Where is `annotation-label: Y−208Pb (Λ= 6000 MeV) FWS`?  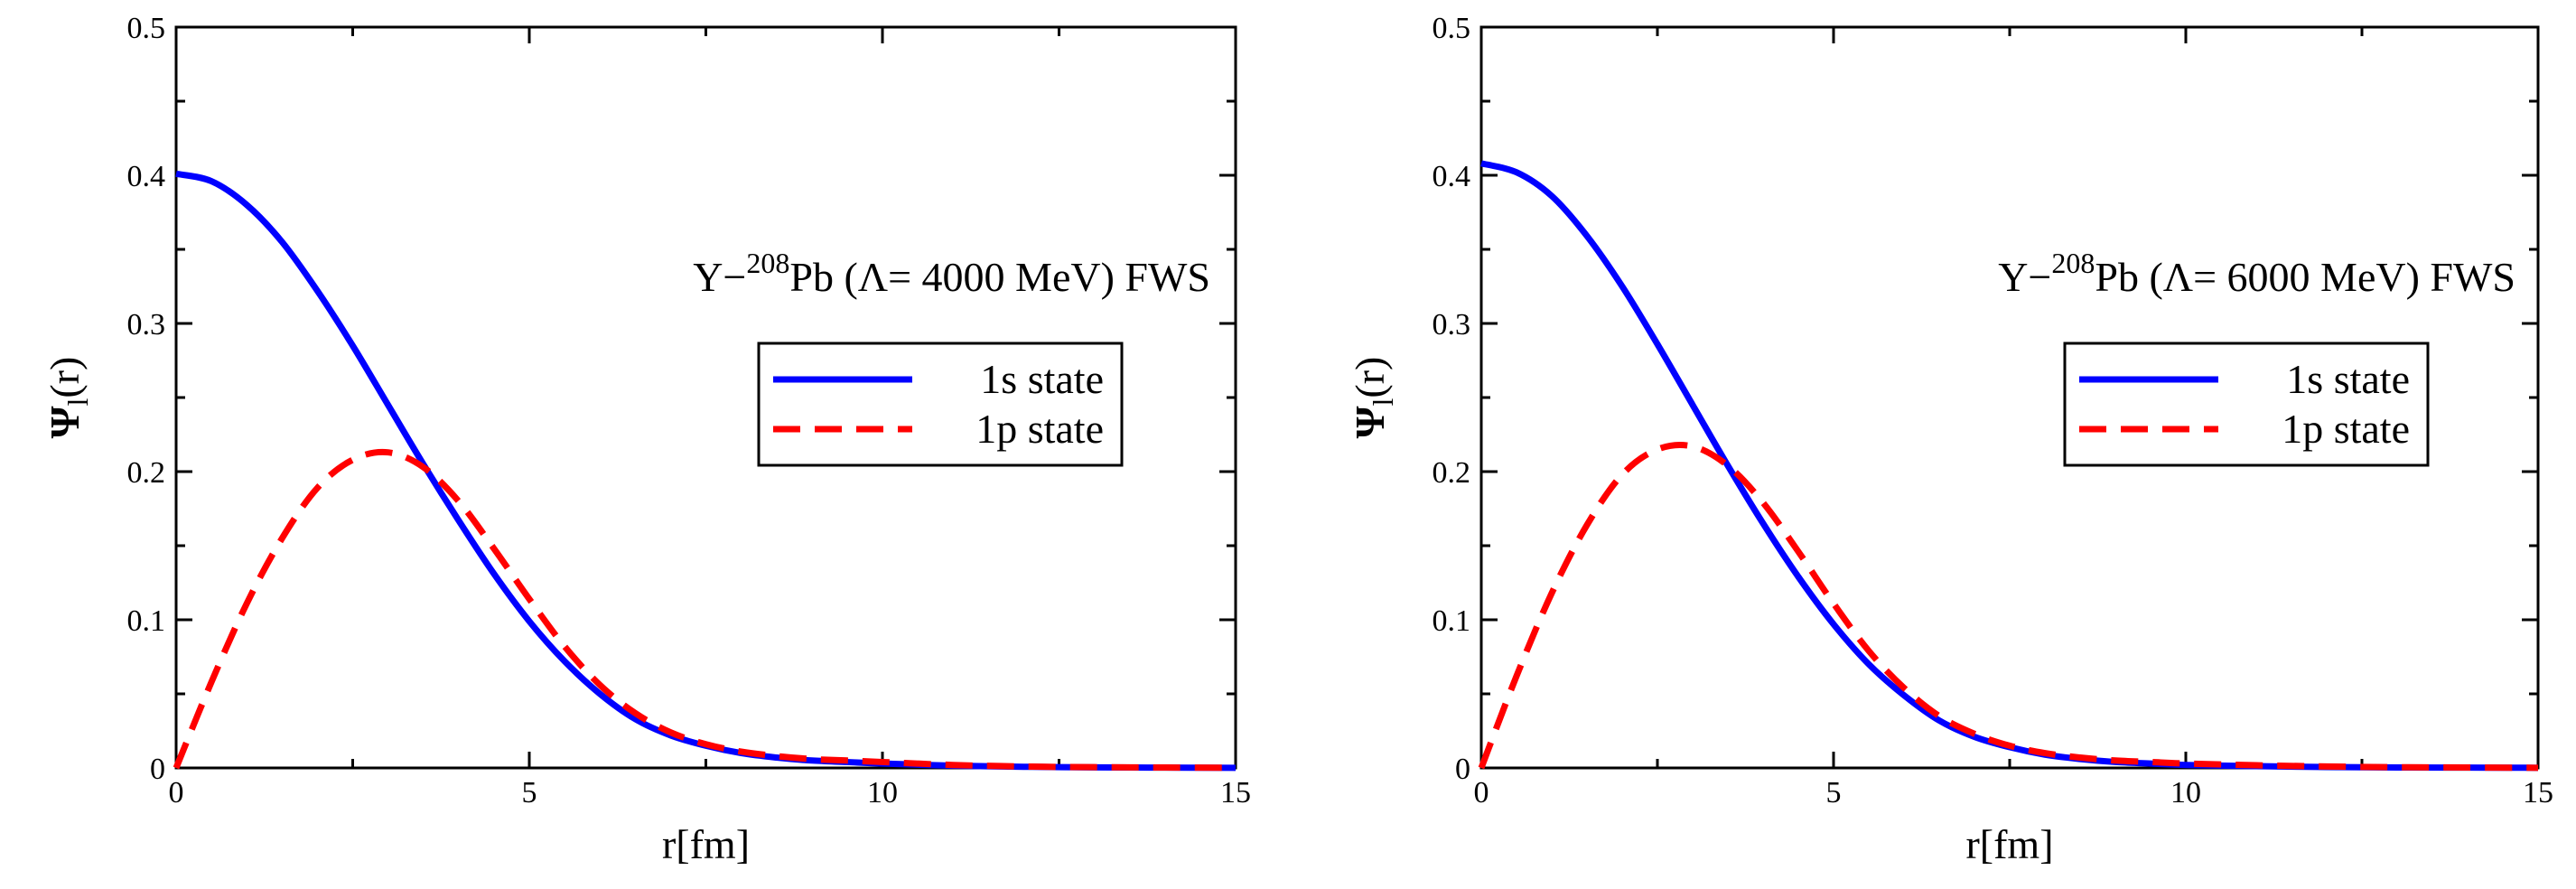
annotation-label: Y−208Pb (Λ= 6000 MeV) FWS is located at coordinates (2256, 273).